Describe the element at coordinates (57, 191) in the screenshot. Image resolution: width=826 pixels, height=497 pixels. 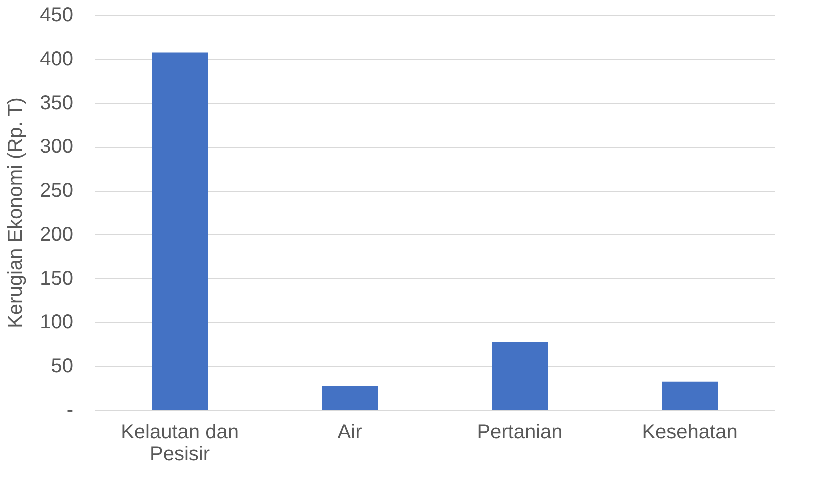
I see `y-tick-label: 250` at that location.